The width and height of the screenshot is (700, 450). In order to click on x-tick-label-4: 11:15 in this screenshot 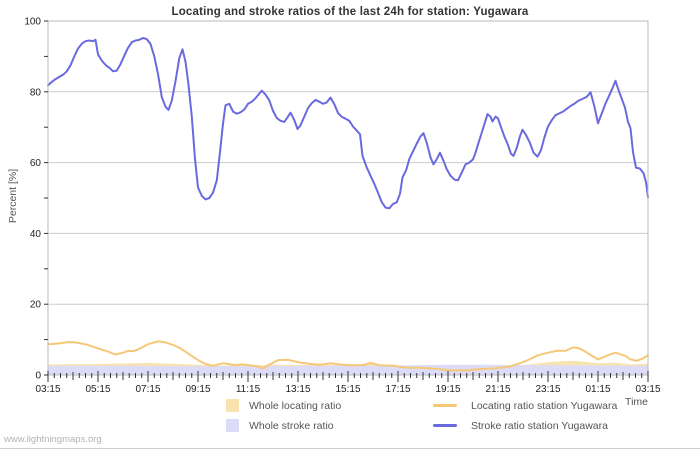, I will do `click(248, 389)`.